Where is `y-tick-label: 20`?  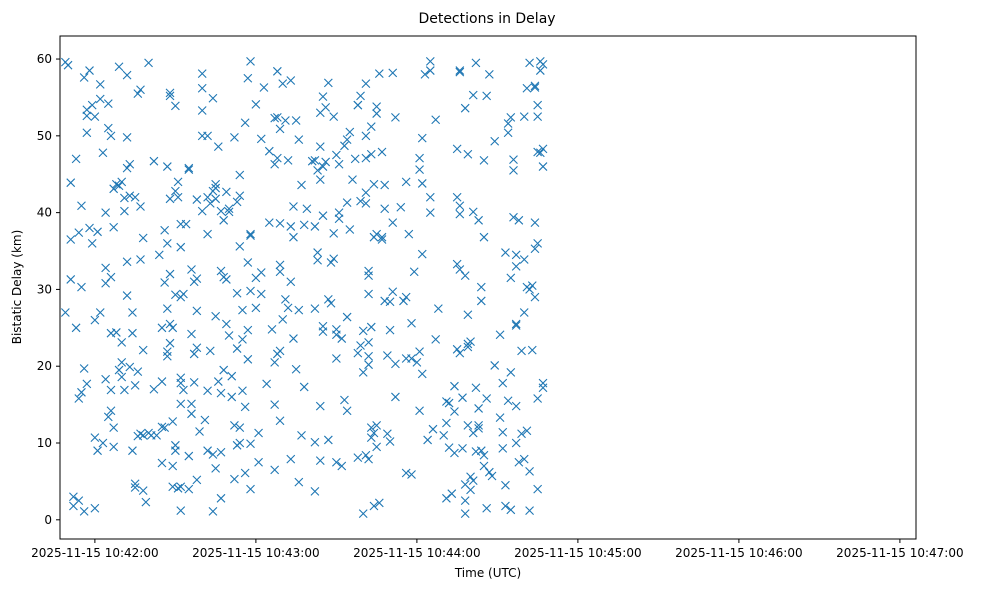 y-tick-label: 20 is located at coordinates (44, 366).